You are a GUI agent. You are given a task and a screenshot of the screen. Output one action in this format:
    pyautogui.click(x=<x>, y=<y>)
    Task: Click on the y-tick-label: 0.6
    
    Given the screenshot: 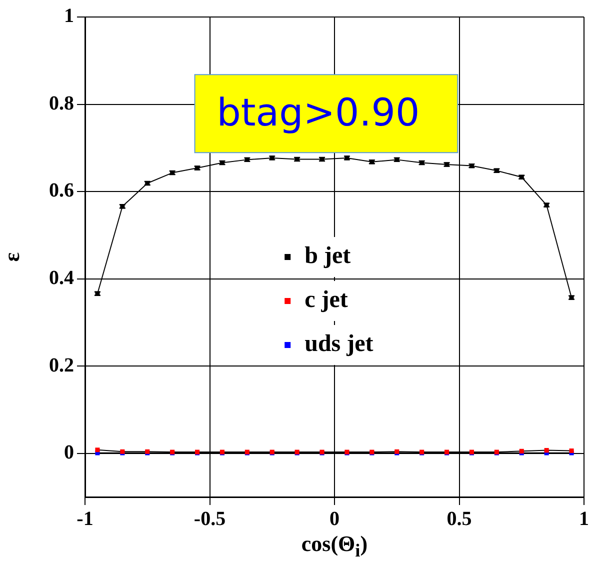 What is the action you would take?
    pyautogui.click(x=61, y=191)
    